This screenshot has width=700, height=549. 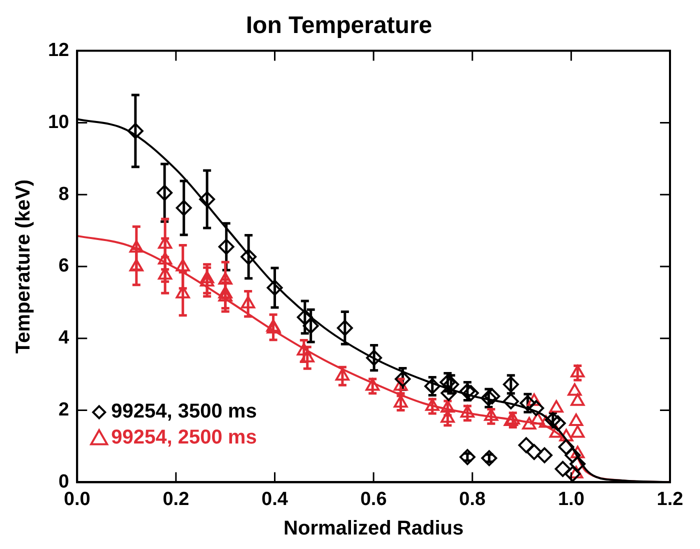 I want to click on chart-title: Ion Temperature, so click(x=339, y=26).